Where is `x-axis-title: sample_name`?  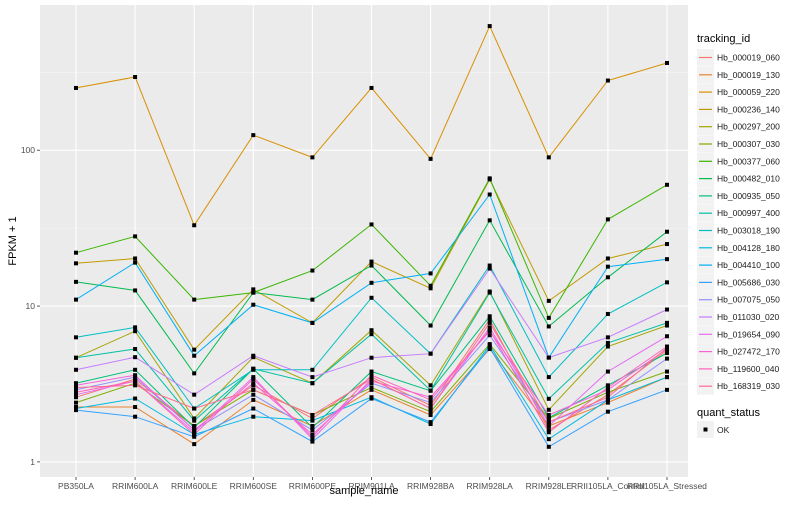
x-axis-title: sample_name is located at coordinates (363, 491).